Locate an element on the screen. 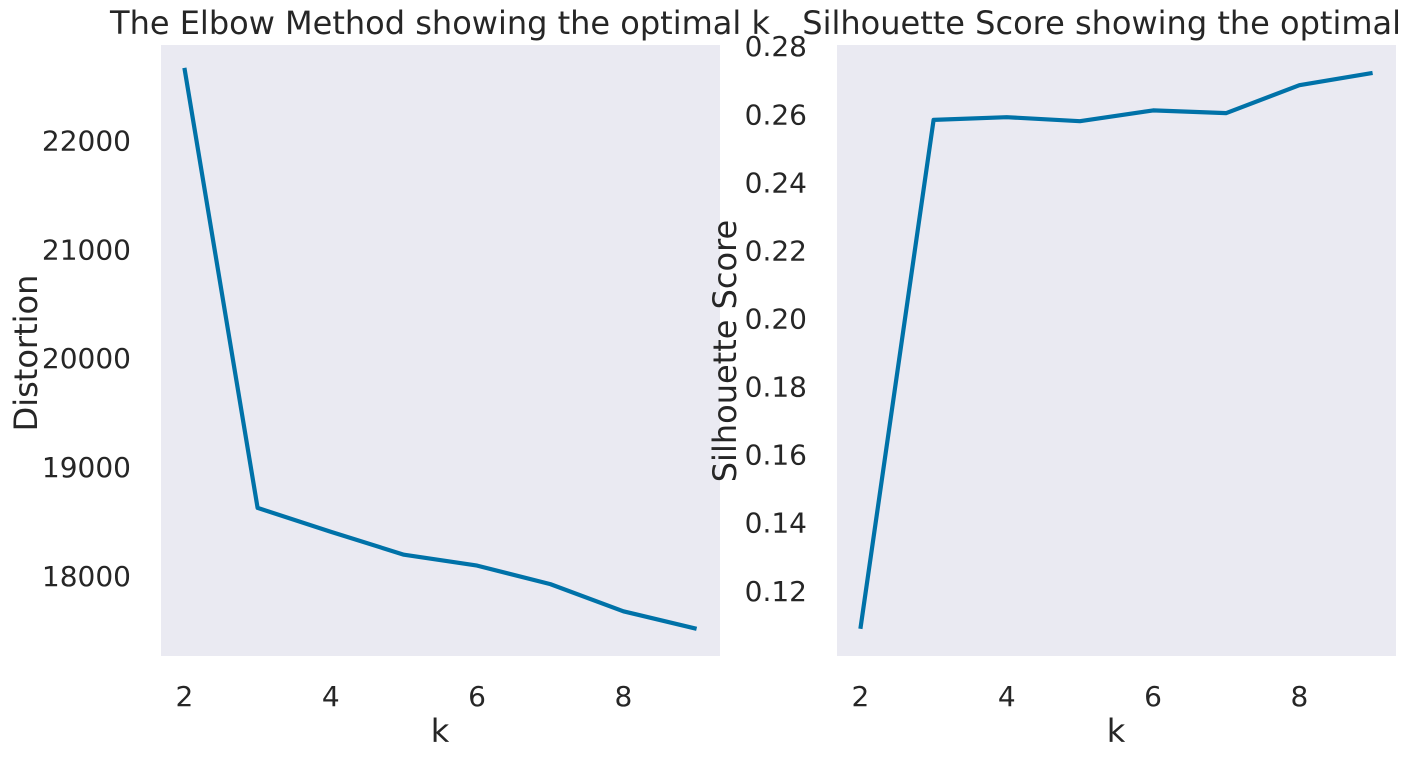 This screenshot has height=759, width=1413. elbow-y-tick-label: 19000 is located at coordinates (86, 467).